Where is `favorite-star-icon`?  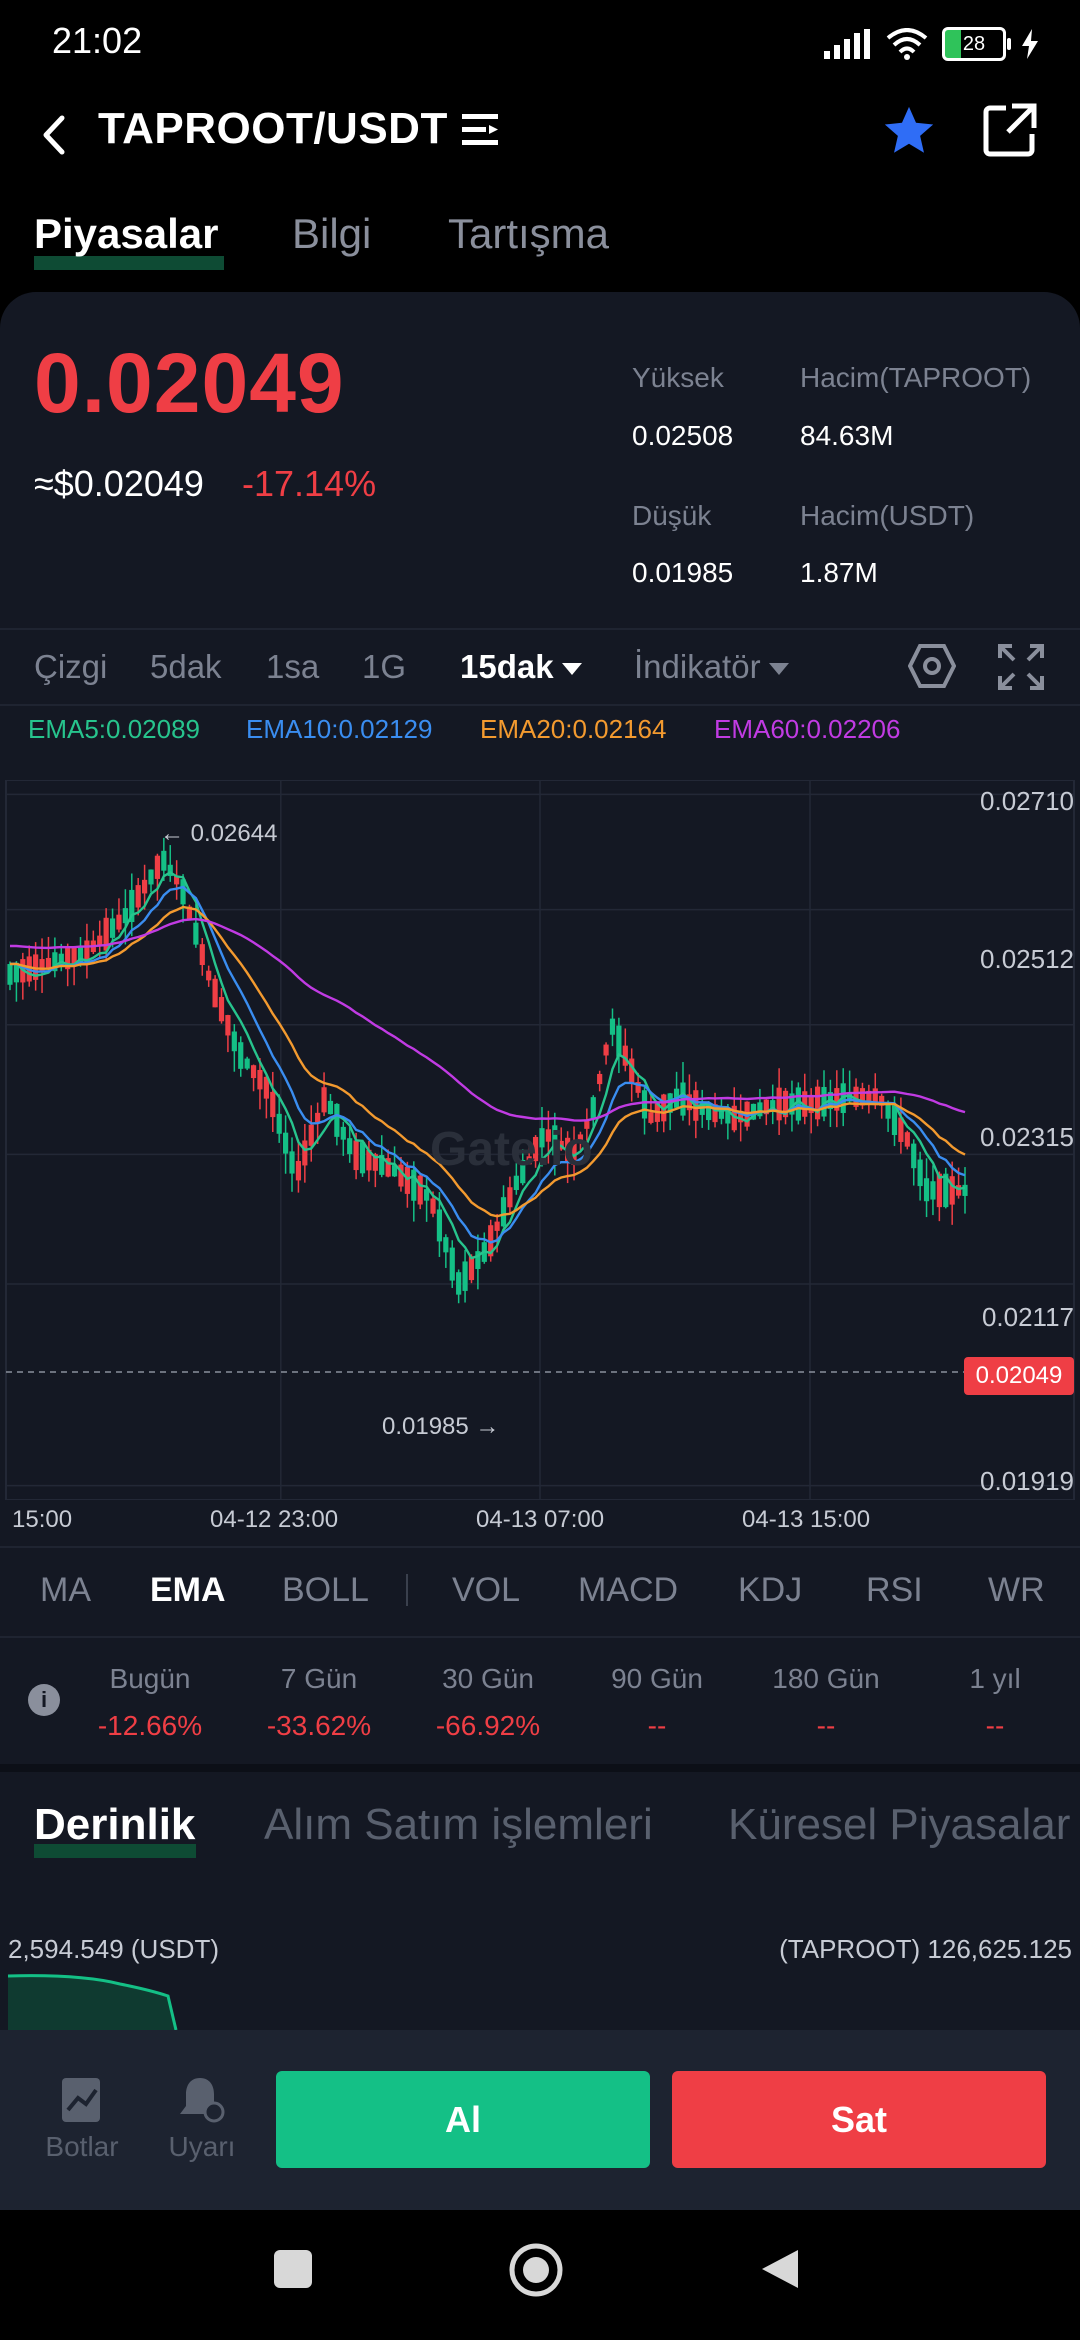 favorite-star-icon is located at coordinates (909, 131).